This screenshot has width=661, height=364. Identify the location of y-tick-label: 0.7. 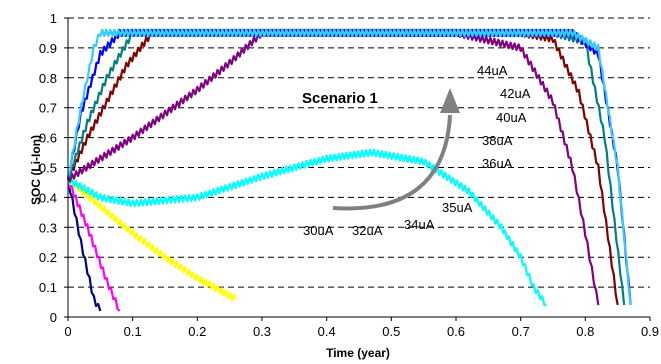
(48, 108).